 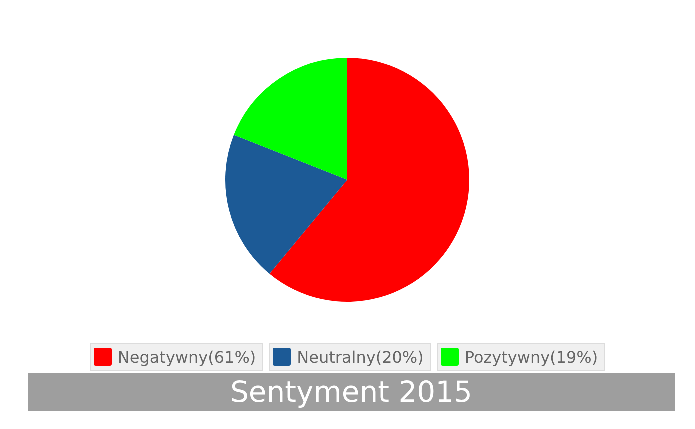 What do you see at coordinates (360, 357) in the screenshot?
I see `legend-label: Neutralny(20%)` at bounding box center [360, 357].